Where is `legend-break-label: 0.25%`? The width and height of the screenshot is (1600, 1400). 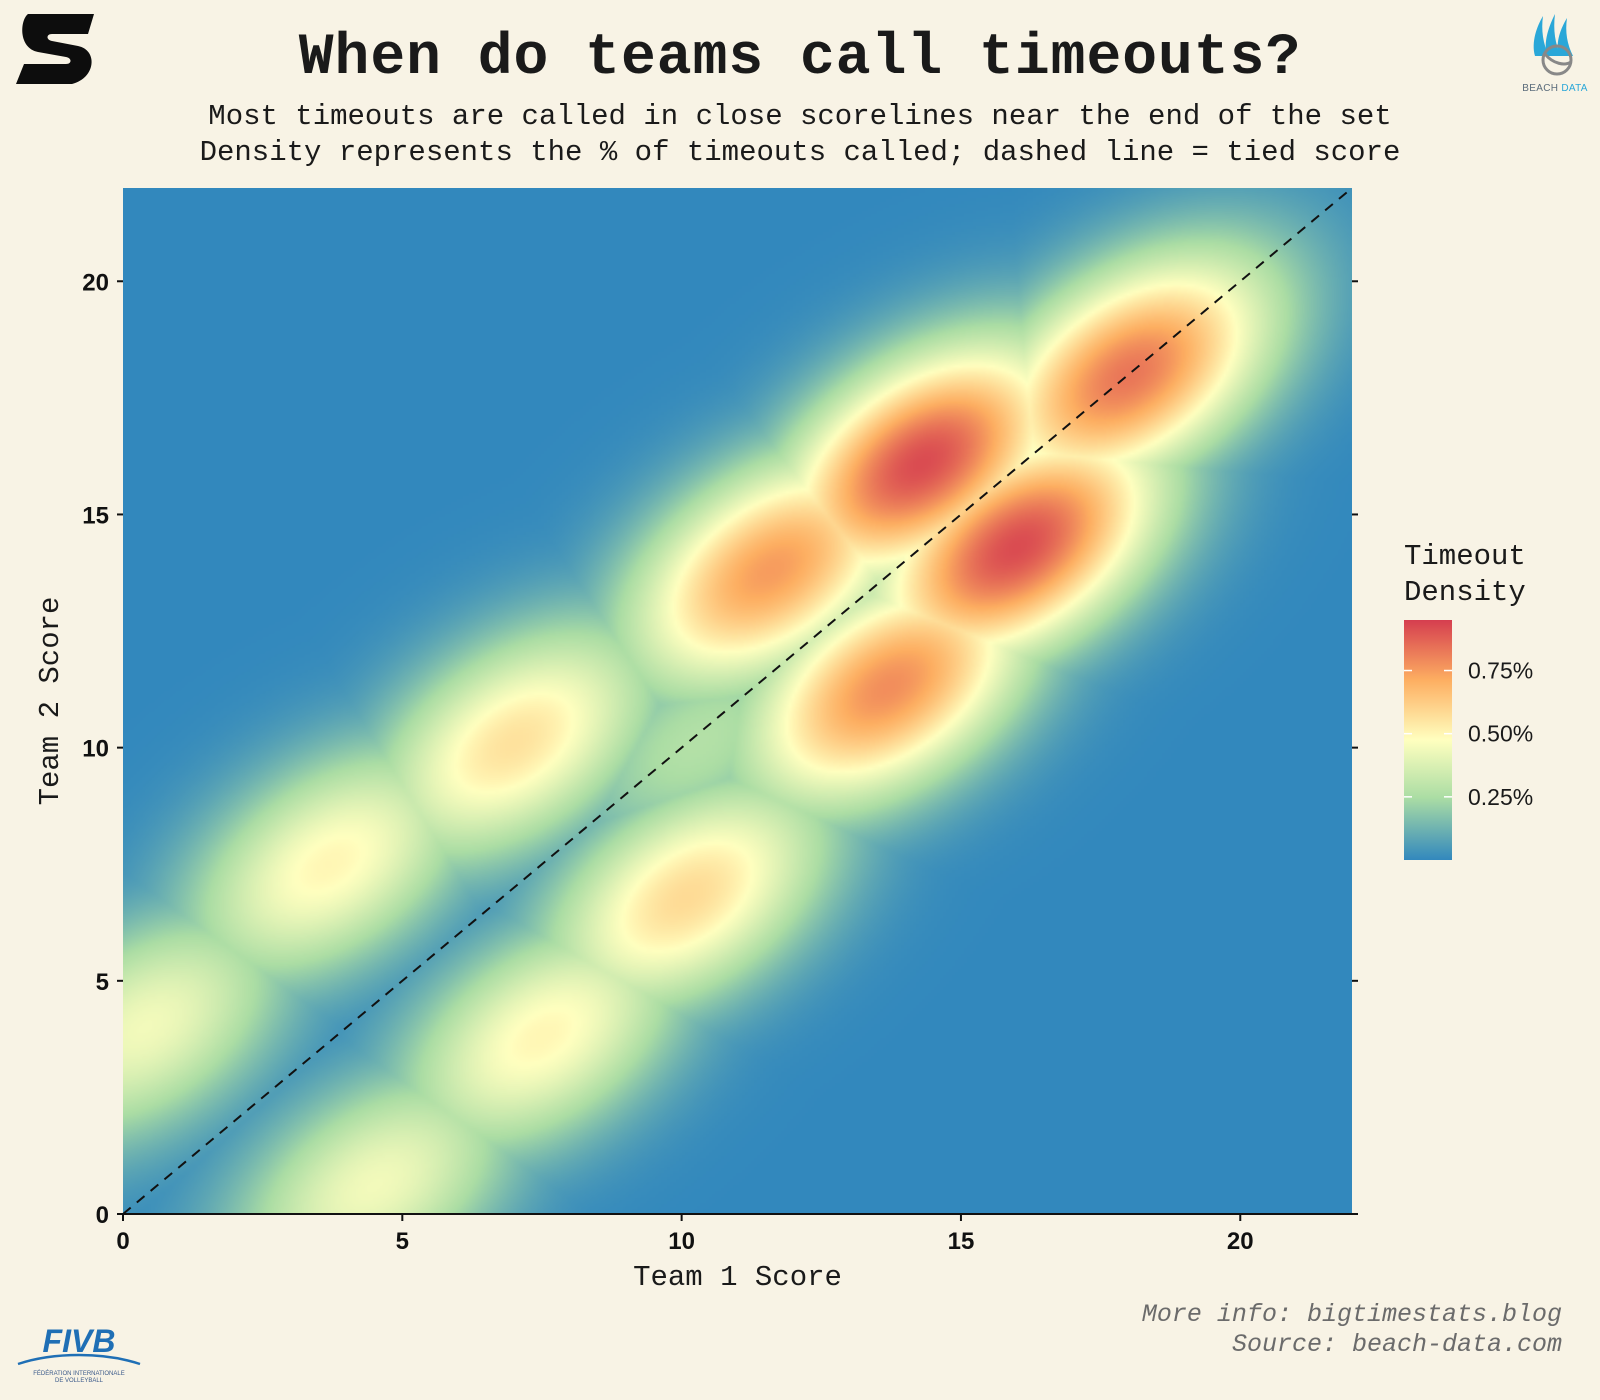
legend-break-label: 0.25% is located at coordinates (1500, 797).